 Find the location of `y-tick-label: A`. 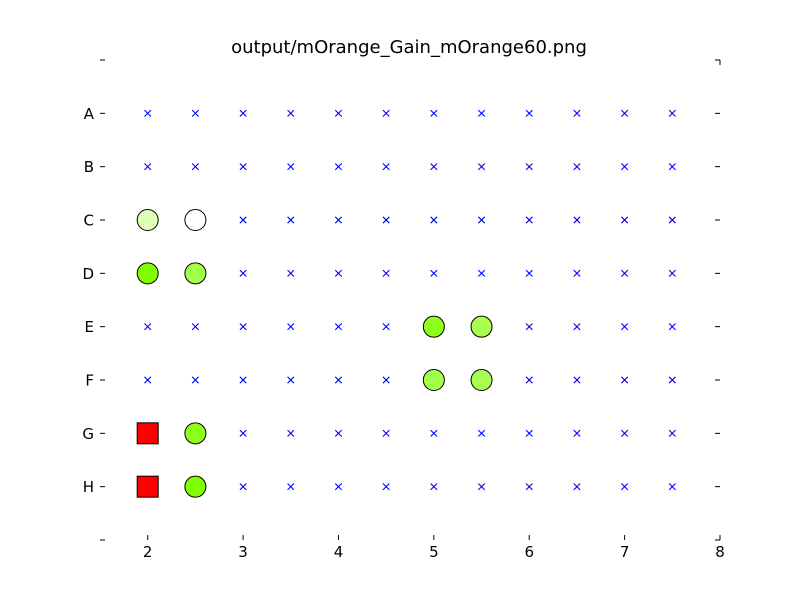

y-tick-label: A is located at coordinates (89, 114).